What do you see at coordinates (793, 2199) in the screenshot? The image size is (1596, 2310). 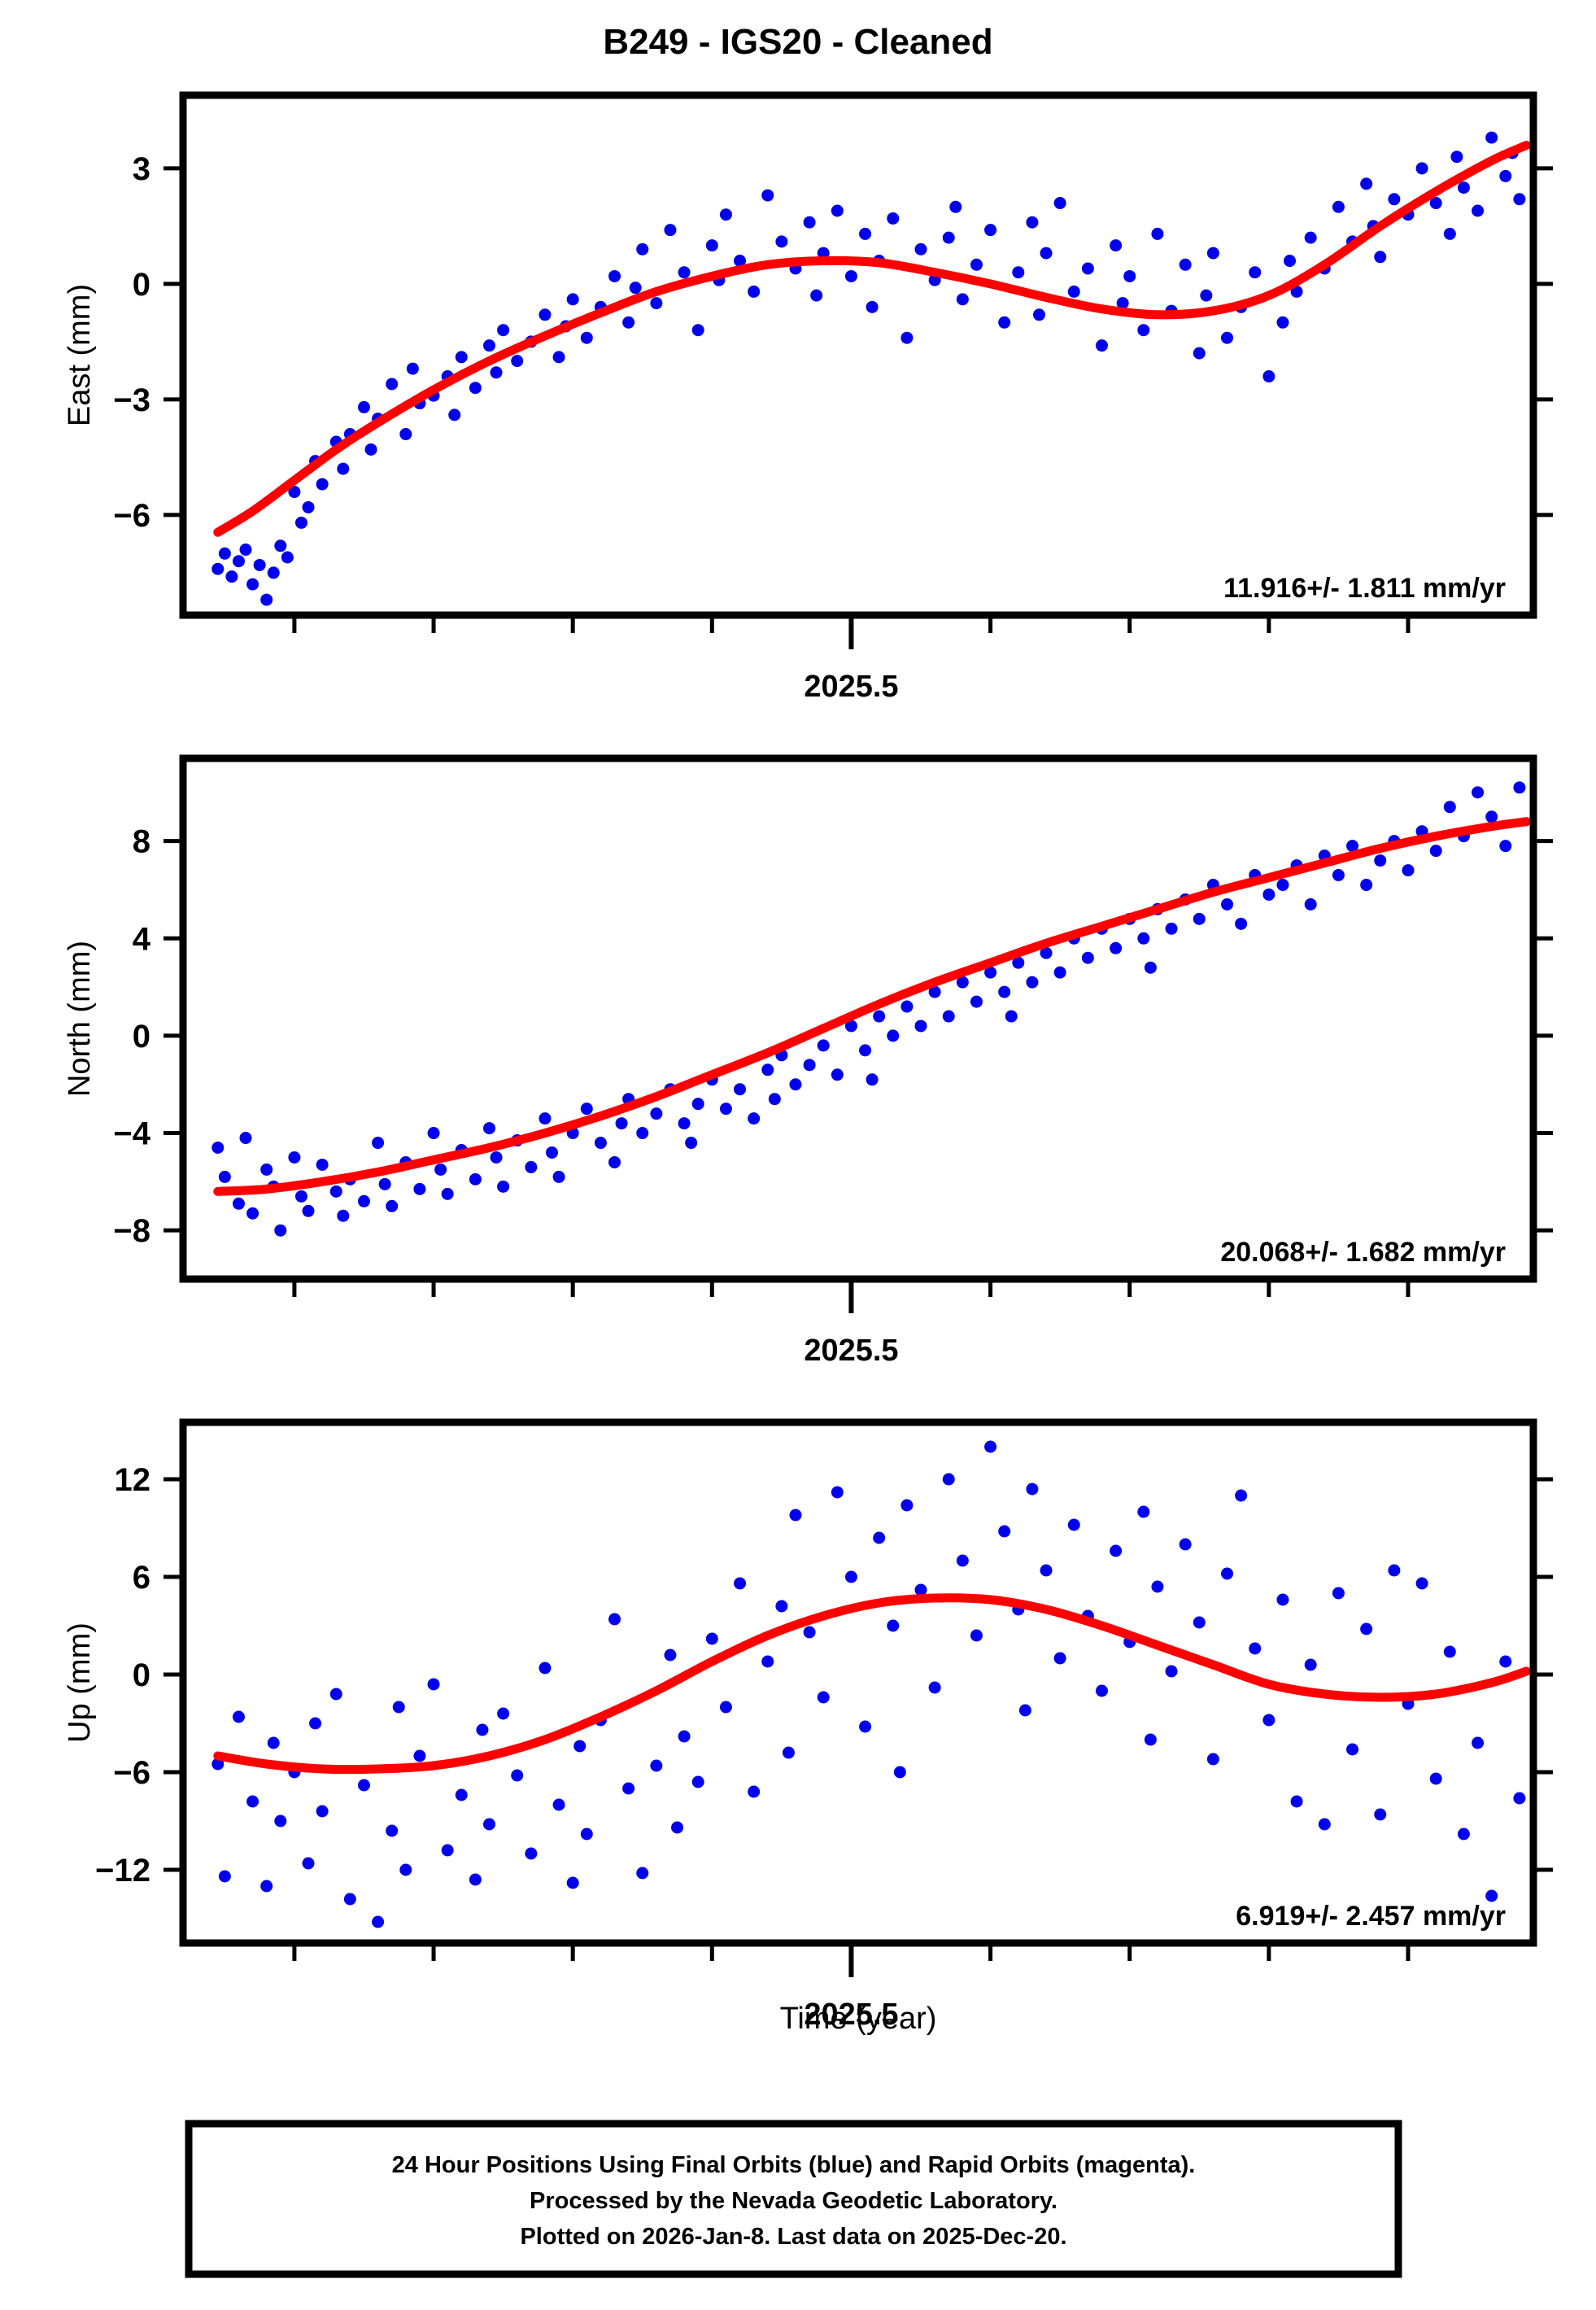 I see `caption-border` at bounding box center [793, 2199].